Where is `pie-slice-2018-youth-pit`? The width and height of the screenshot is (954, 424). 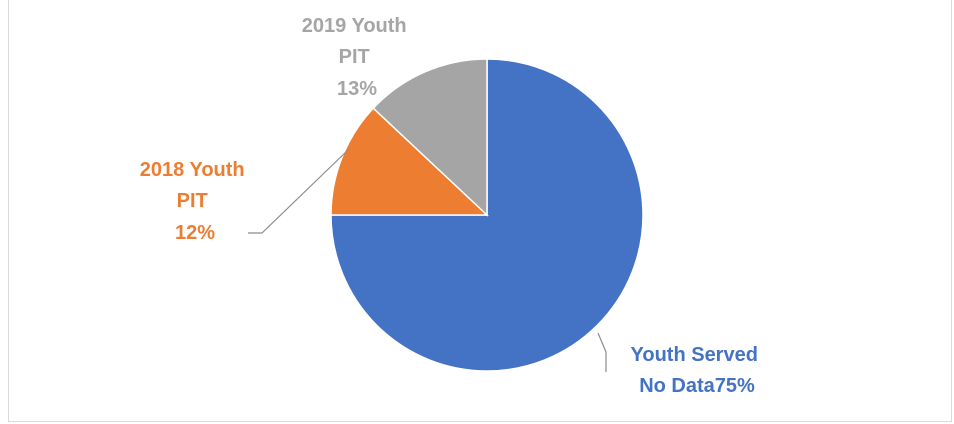
pie-slice-2018-youth-pit is located at coordinates (409, 161).